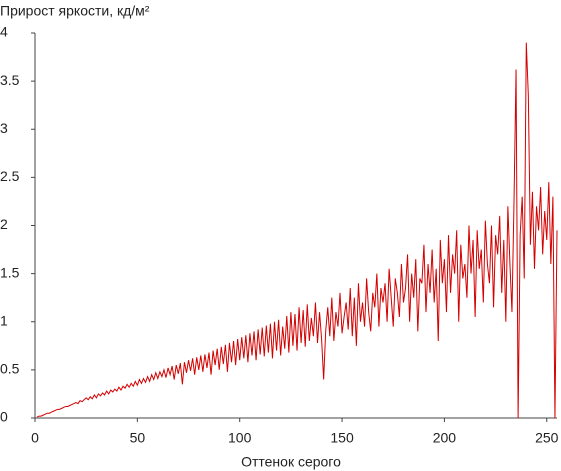 The image size is (561, 471). I want to click on y-tick-label: 4, so click(4, 32).